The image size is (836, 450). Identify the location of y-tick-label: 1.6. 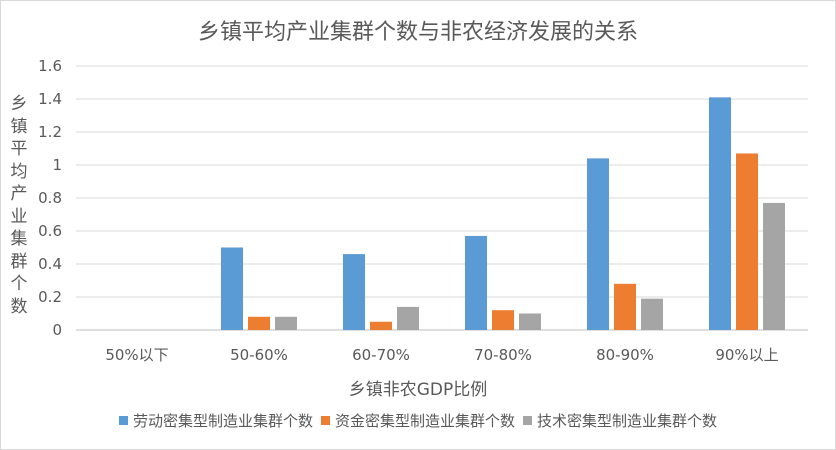
(50, 66).